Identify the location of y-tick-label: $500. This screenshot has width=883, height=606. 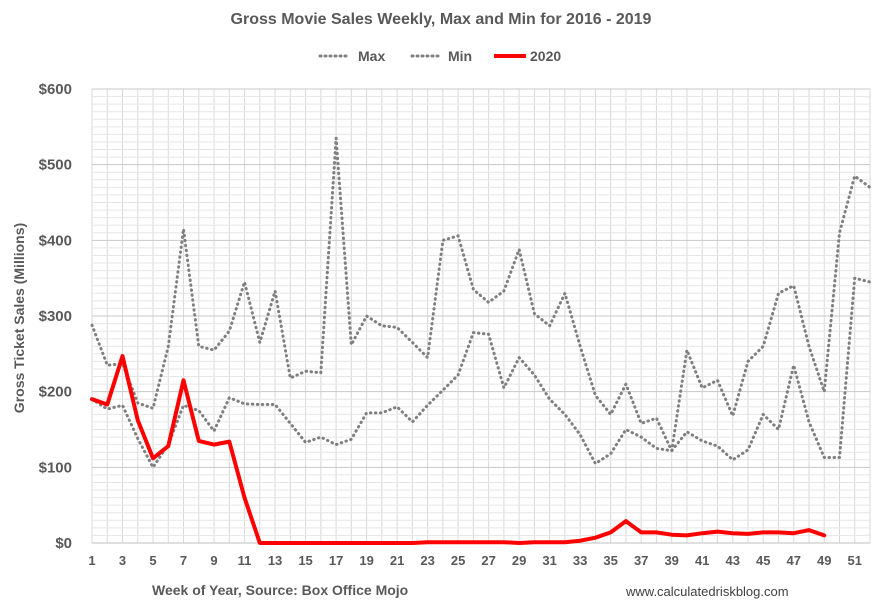
(55, 165).